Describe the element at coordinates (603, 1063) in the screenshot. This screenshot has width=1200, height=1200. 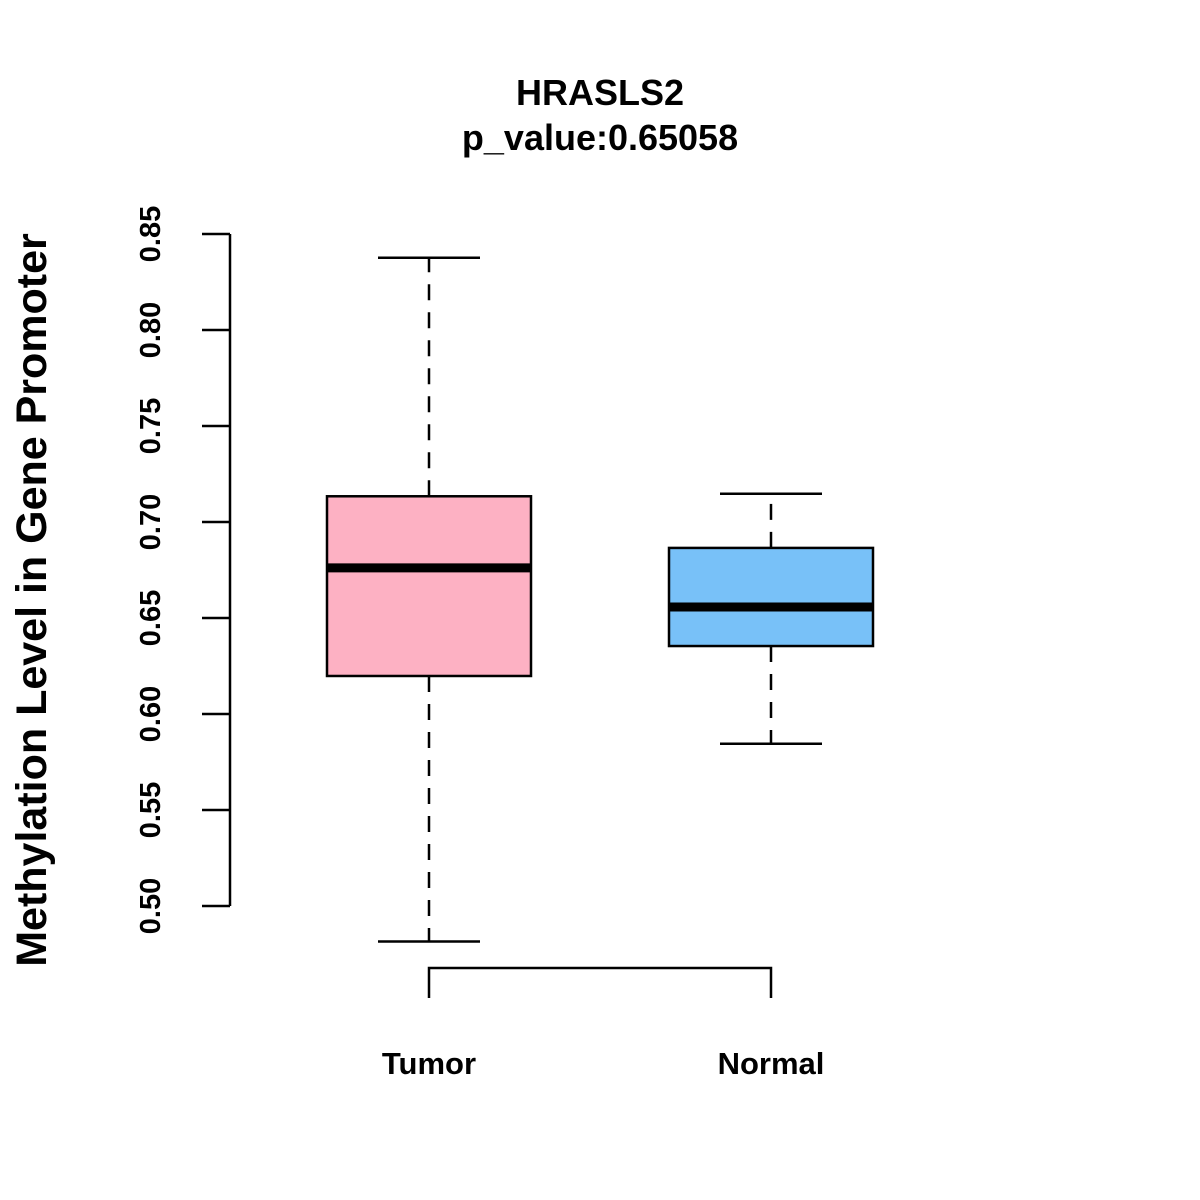
I see `x-axis-labels: Tumor Normal` at that location.